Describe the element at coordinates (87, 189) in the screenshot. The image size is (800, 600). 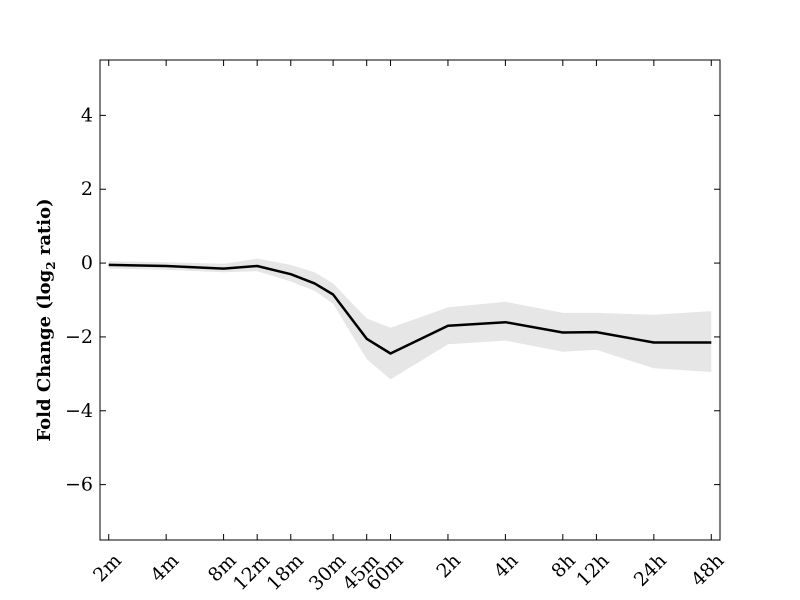
I see `y-tick-label: 2` at that location.